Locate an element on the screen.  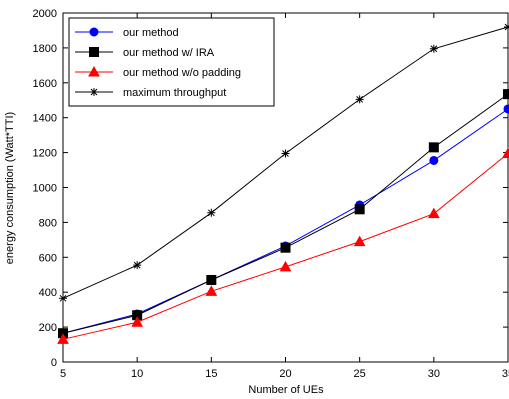
x-tick-label: 25 is located at coordinates (360, 374).